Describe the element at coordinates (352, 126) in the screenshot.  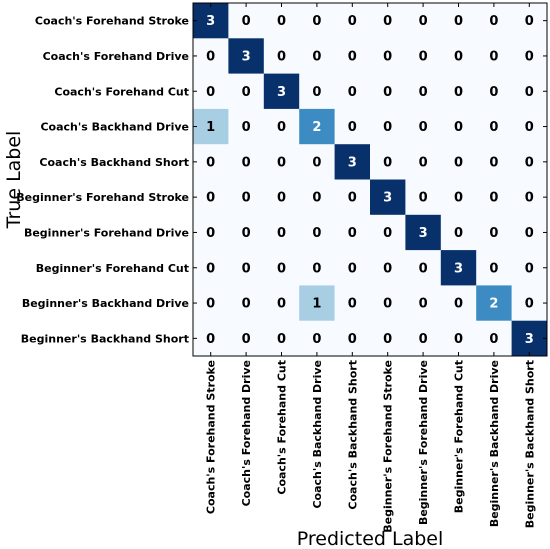
I see `heatmap-cell-r3-c4` at that location.